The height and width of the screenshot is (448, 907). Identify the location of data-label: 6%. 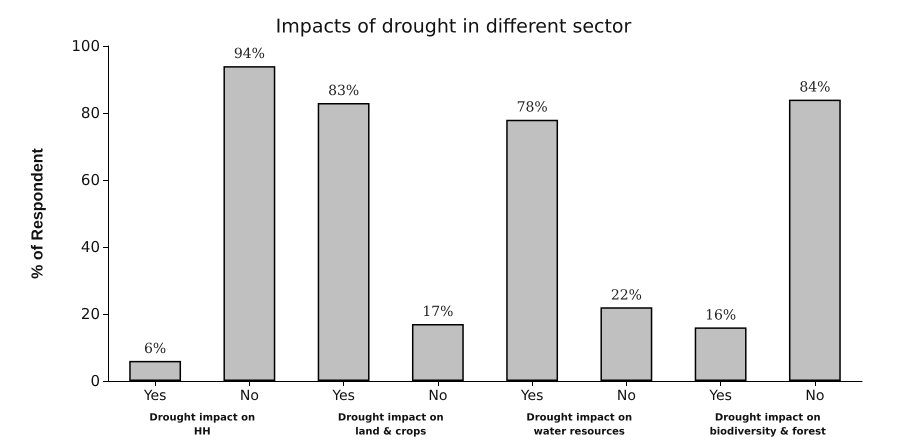
(155, 348).